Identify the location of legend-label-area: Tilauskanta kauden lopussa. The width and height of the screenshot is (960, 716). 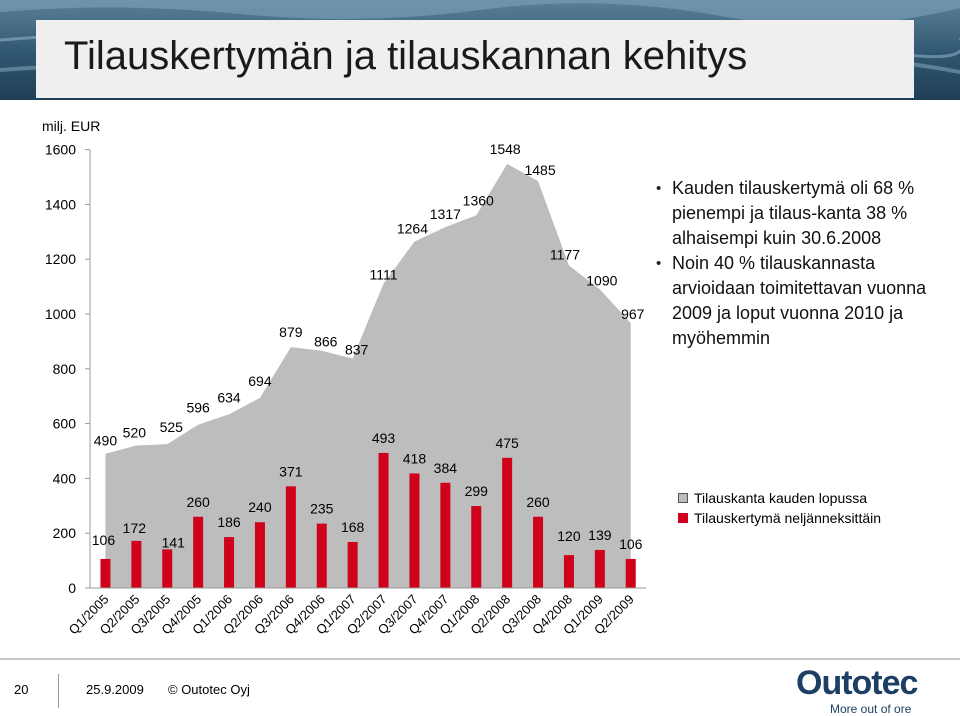
(781, 498).